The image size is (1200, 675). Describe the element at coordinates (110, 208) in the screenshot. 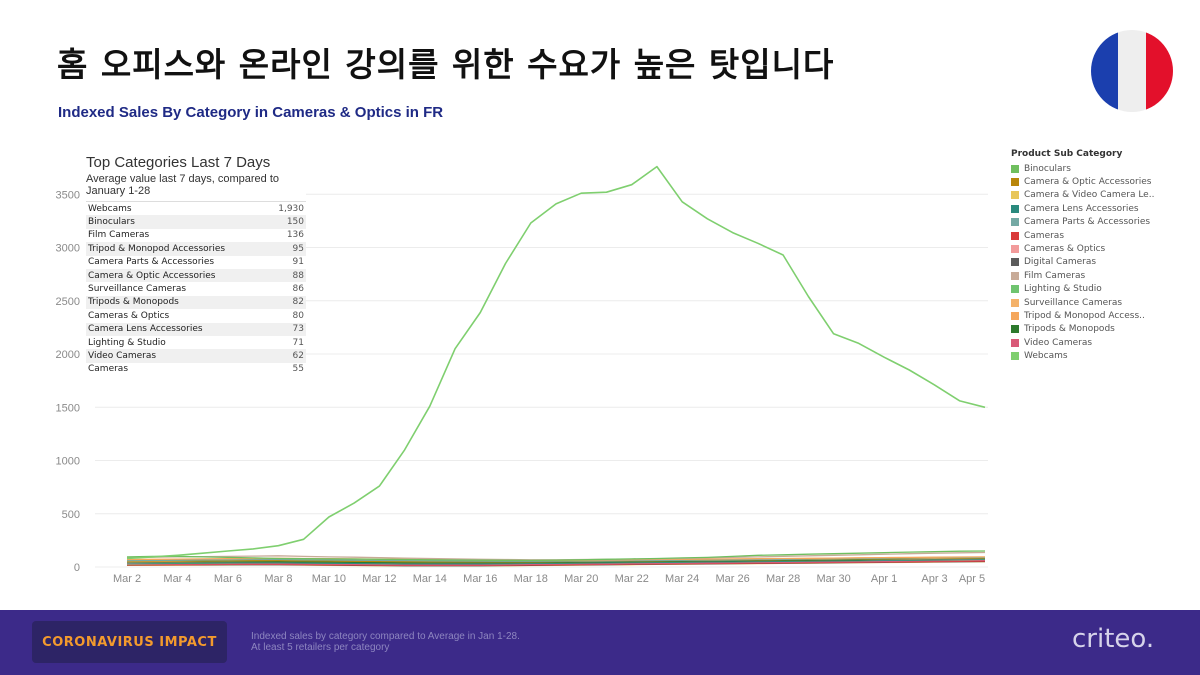

I see `top-category-name: Webcams` at that location.